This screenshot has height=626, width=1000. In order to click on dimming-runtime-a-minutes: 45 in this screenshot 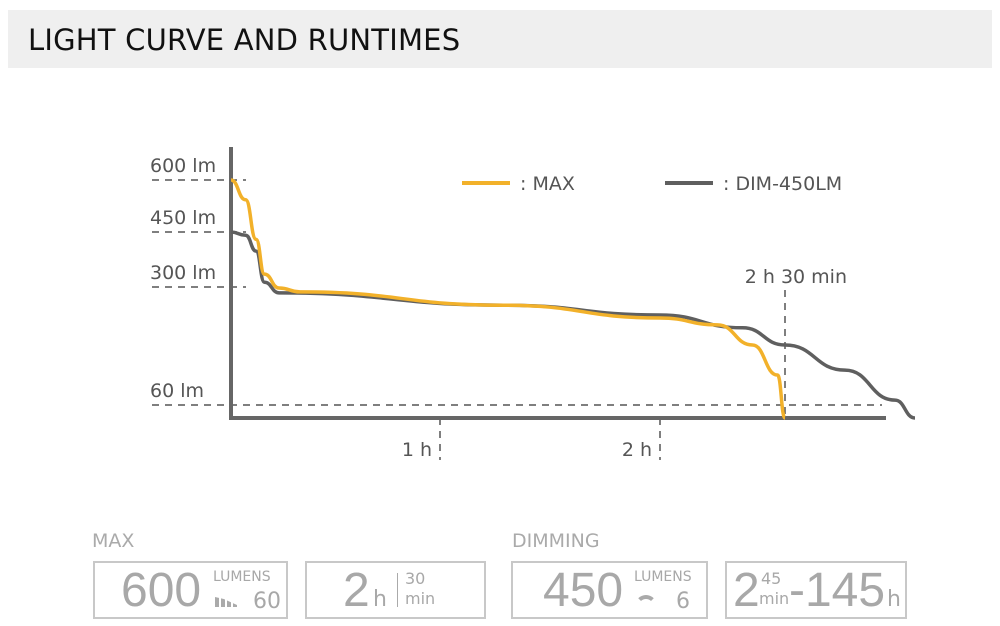, I will do `click(771, 578)`.